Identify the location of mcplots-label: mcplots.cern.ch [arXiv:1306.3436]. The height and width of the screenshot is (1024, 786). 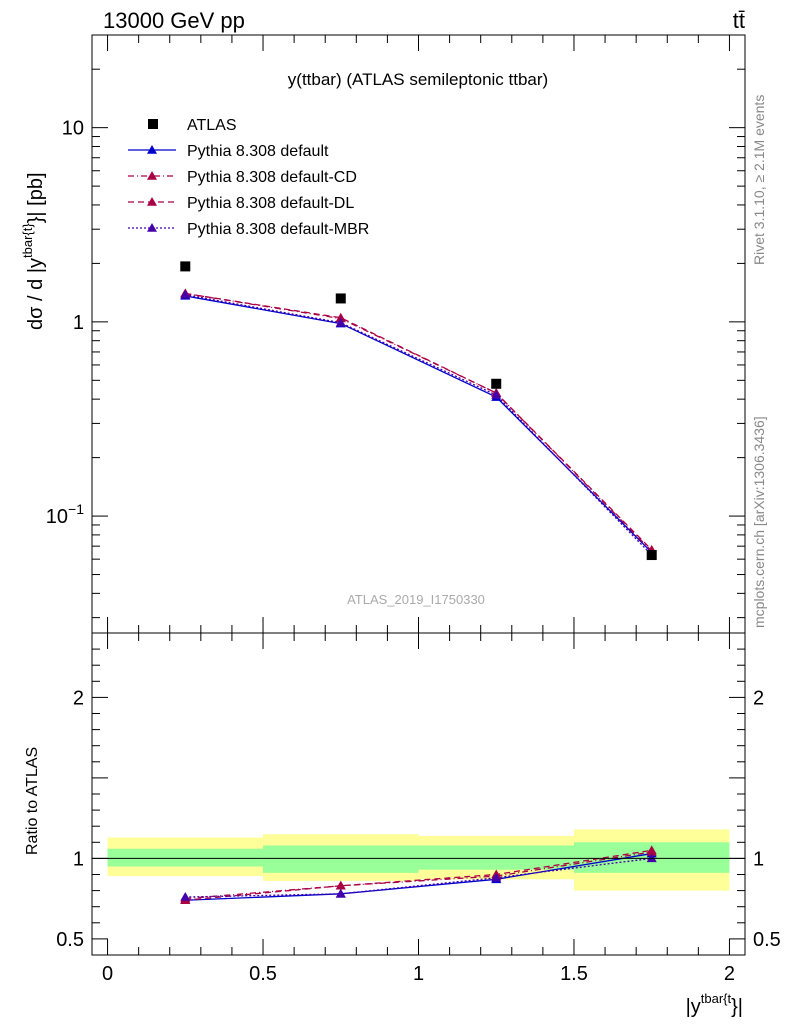
(759, 522).